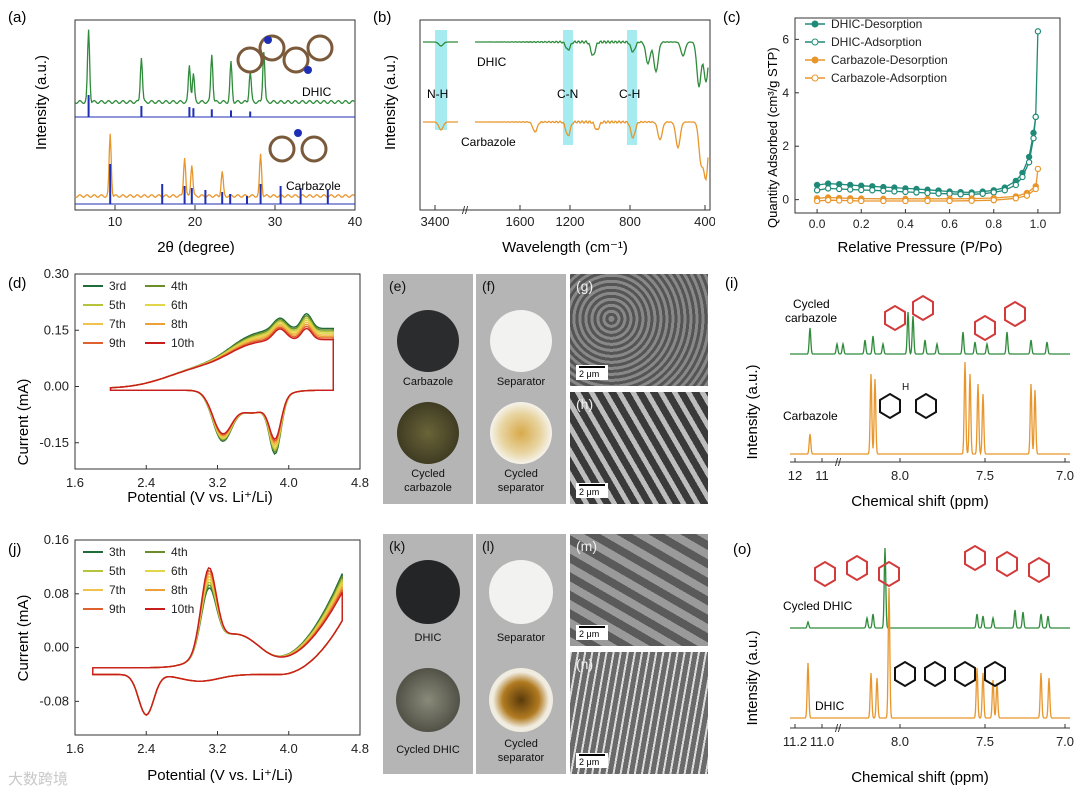 The width and height of the screenshot is (1080, 795). I want to click on panel-c-label: (c), so click(732, 17).